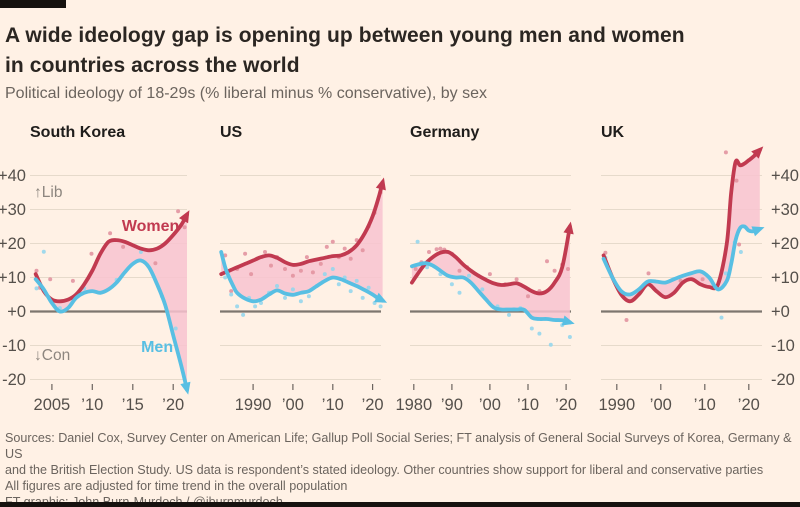 The height and width of the screenshot is (507, 800). Describe the element at coordinates (785, 176) in the screenshot. I see `y-axis-label-right-+40: +40` at that location.